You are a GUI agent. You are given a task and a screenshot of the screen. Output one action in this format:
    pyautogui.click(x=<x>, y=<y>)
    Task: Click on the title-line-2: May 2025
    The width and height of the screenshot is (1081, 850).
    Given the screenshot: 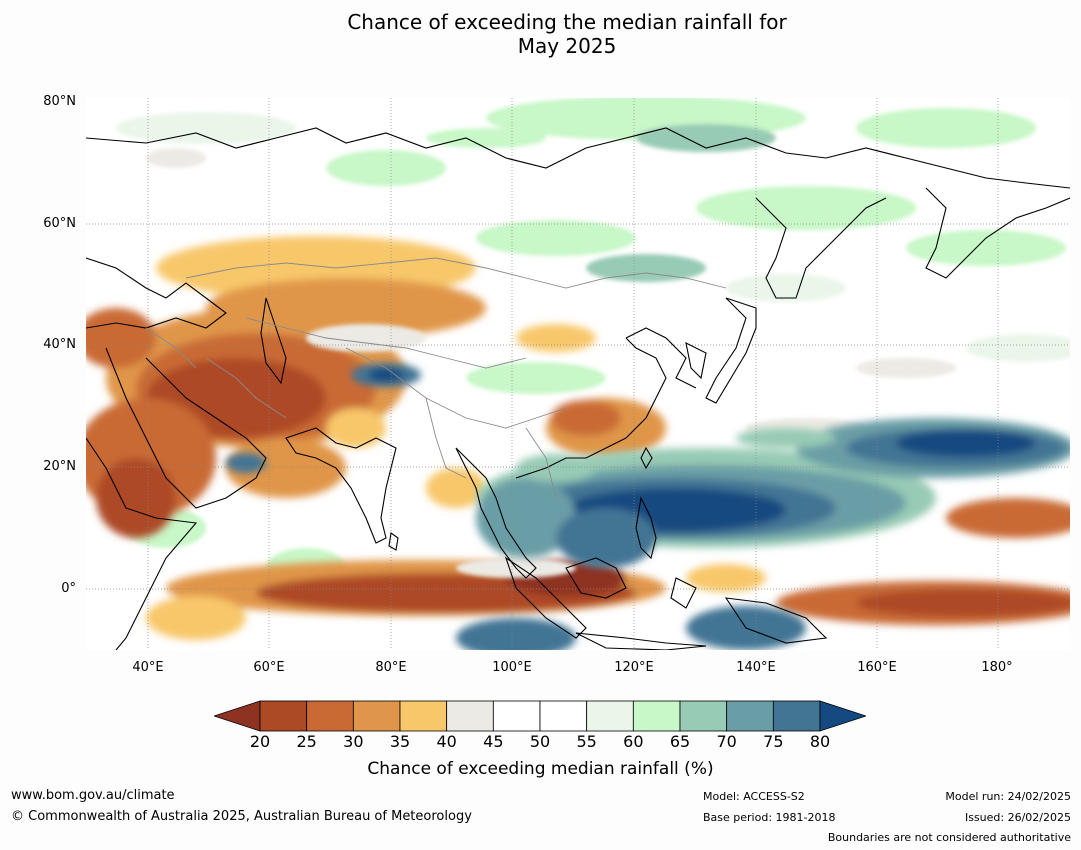 What is the action you would take?
    pyautogui.click(x=567, y=46)
    